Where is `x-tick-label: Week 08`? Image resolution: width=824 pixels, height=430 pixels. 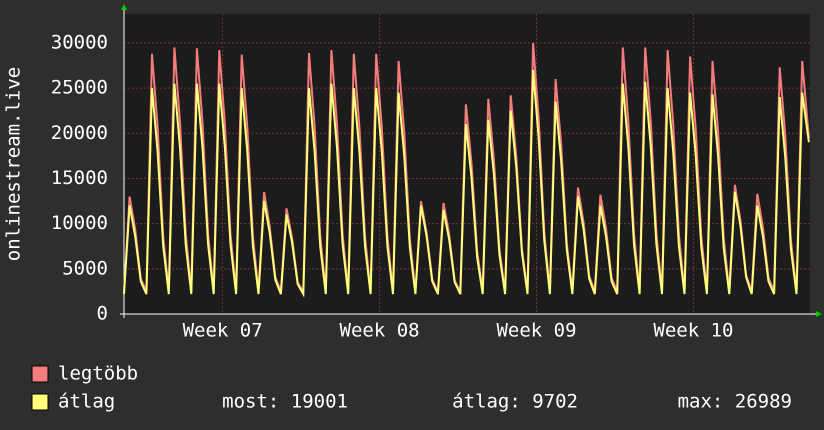
x-tick-label: Week 08 is located at coordinates (380, 331).